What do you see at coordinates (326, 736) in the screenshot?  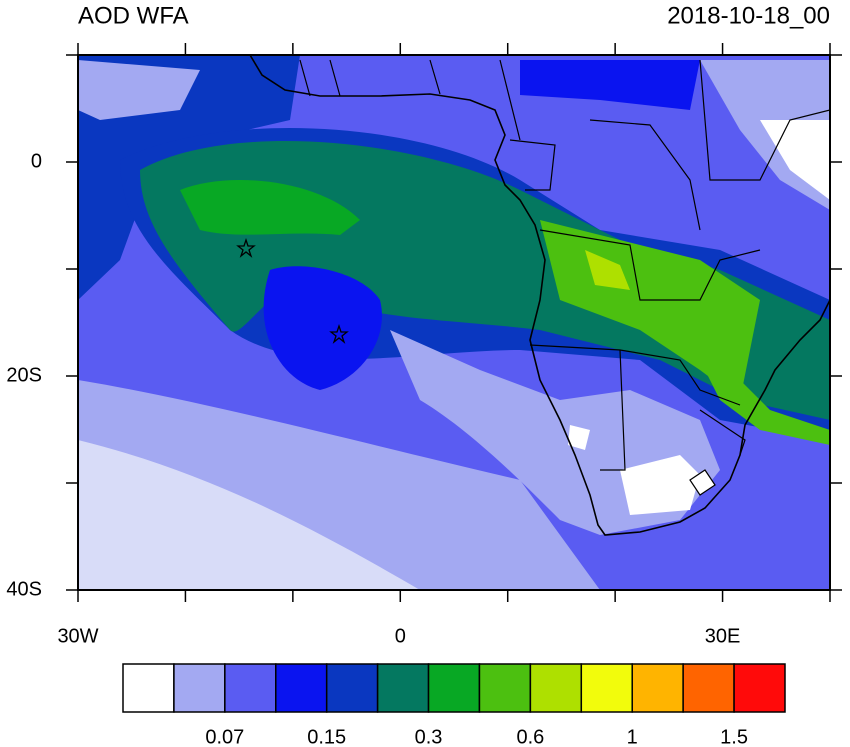 I see `colorbar-label: 0.15` at bounding box center [326, 736].